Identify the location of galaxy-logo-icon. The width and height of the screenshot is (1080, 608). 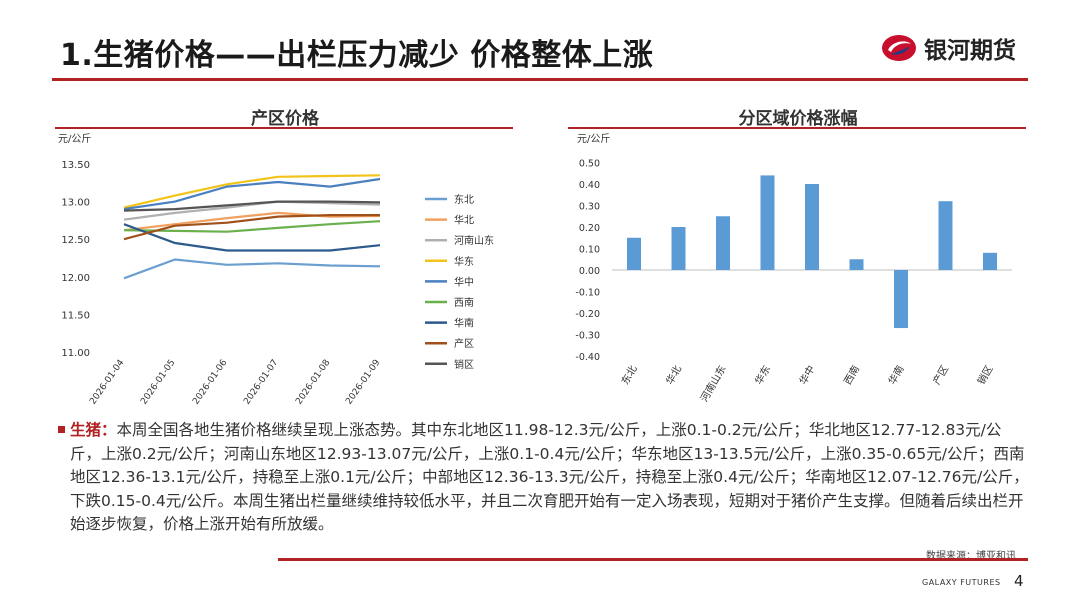
(899, 48).